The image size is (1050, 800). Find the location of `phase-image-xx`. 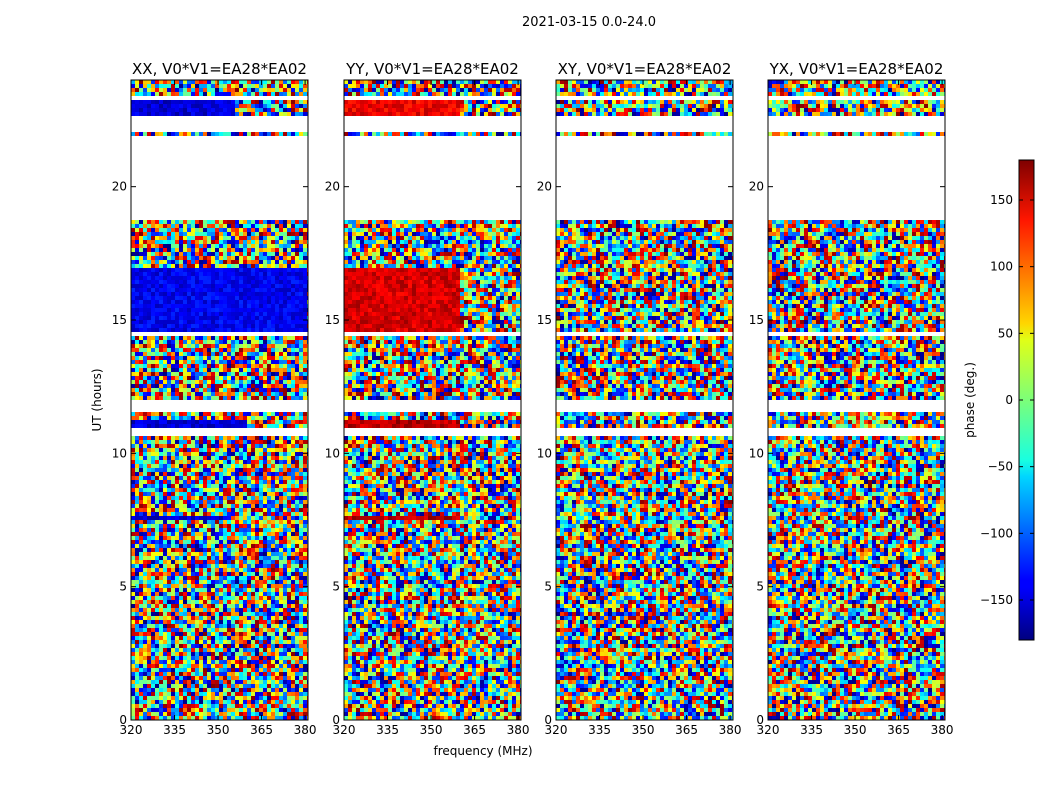

phase-image-xx is located at coordinates (219, 400).